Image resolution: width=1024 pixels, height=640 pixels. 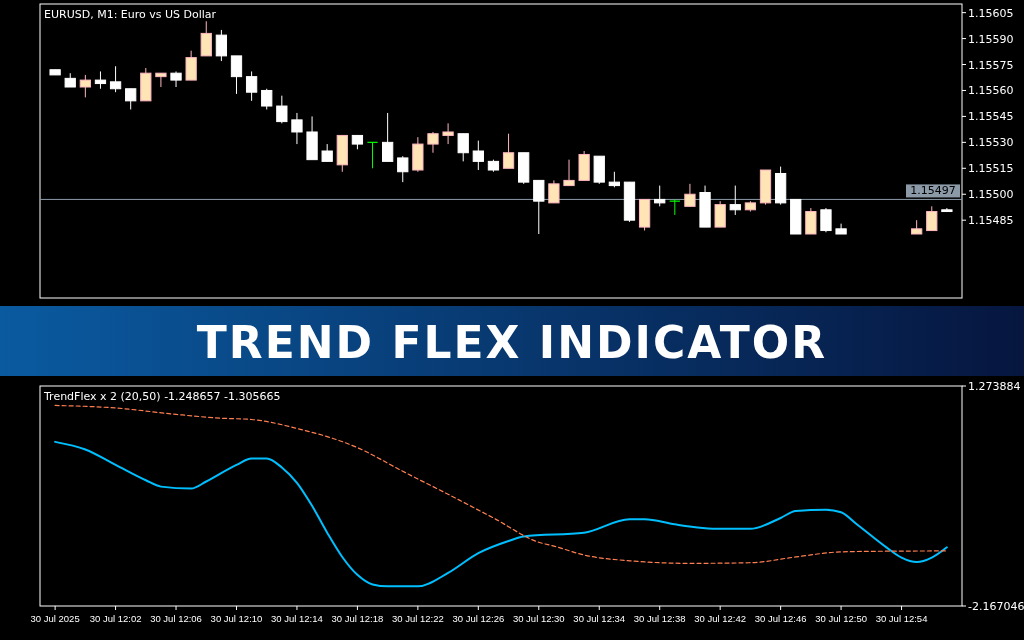 I want to click on y-tick-label: 1.15605, so click(x=991, y=13).